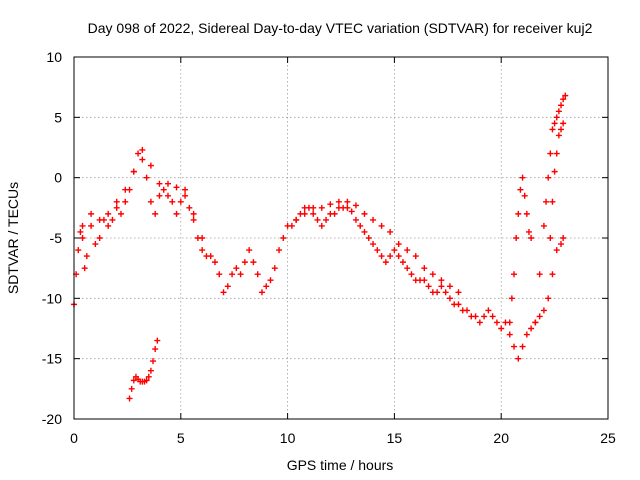 The height and width of the screenshot is (480, 640). What do you see at coordinates (52, 298) in the screenshot?
I see `y-tick-label: -10` at bounding box center [52, 298].